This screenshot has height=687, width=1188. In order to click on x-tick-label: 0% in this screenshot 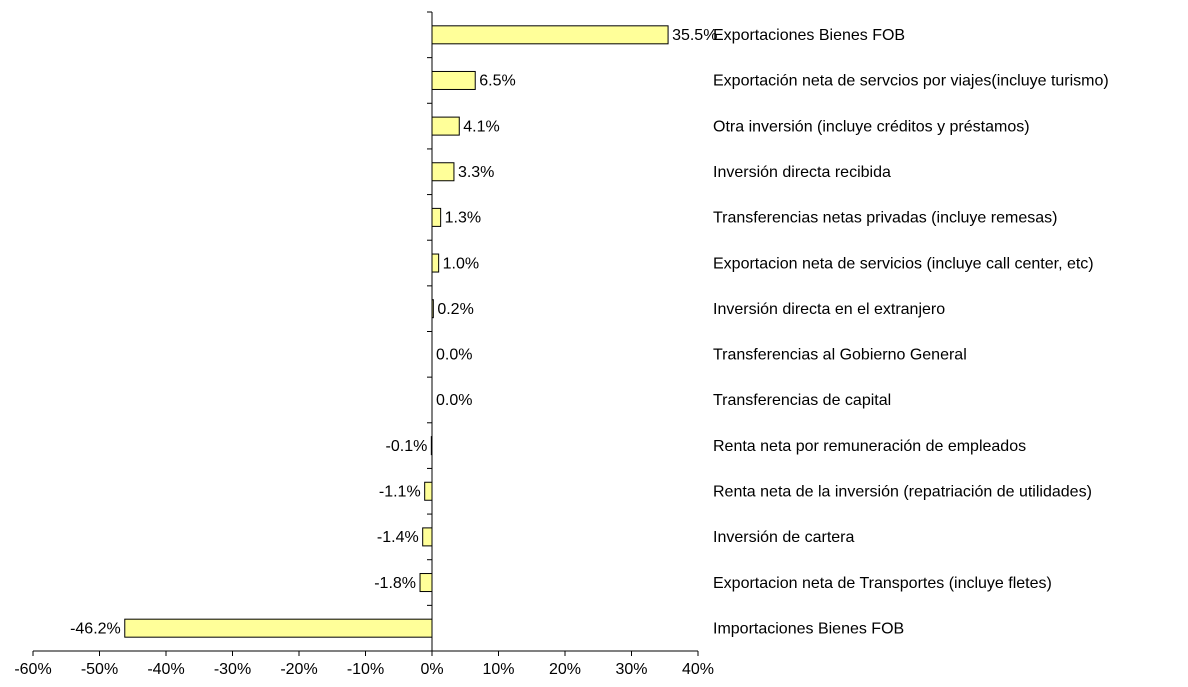, I will do `click(431, 669)`.